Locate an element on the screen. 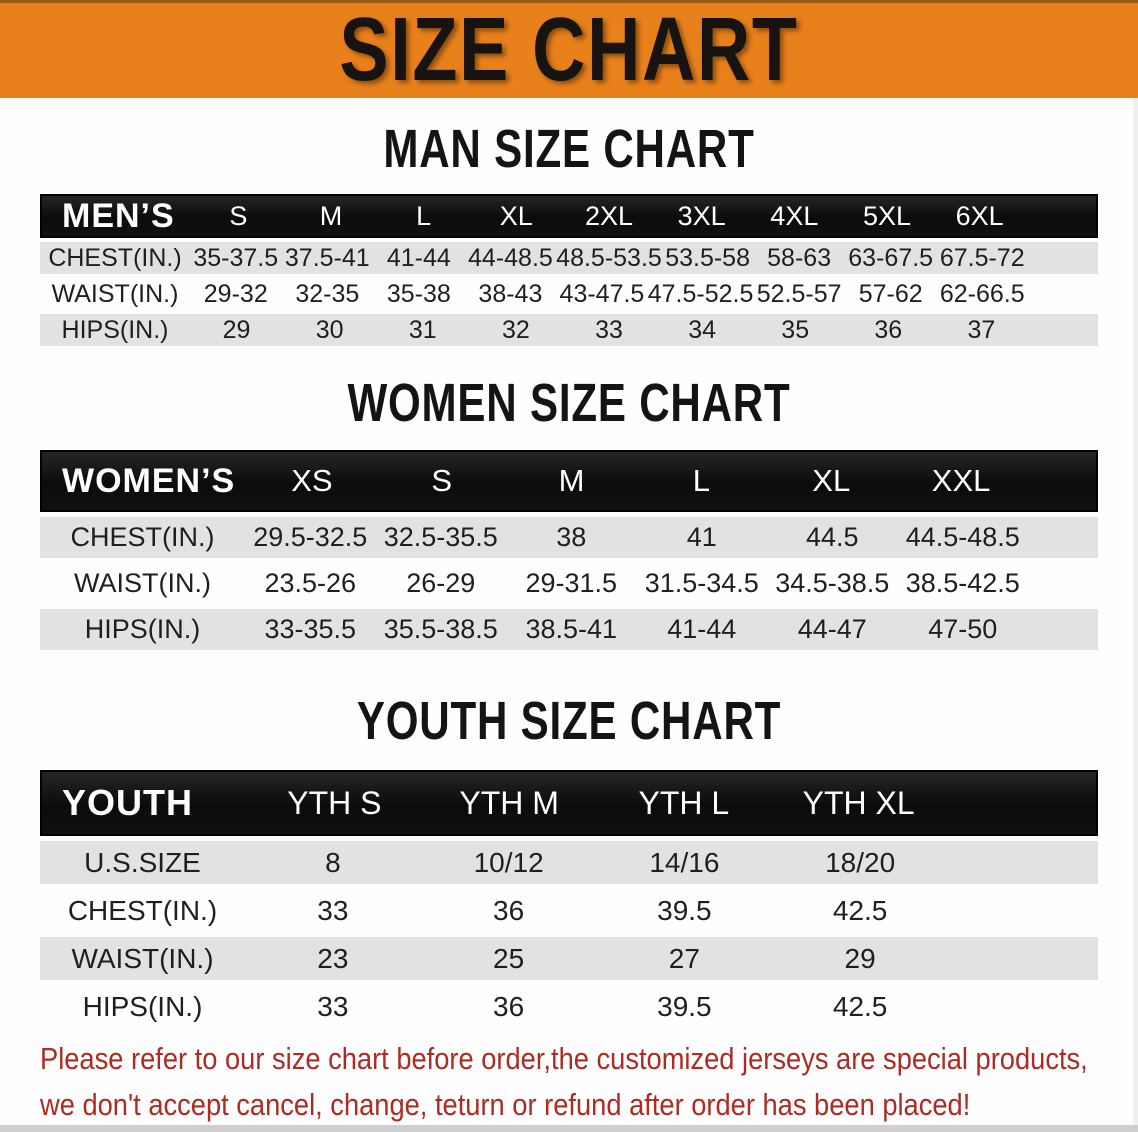  value-cell: 33-35.5 is located at coordinates (310, 629).